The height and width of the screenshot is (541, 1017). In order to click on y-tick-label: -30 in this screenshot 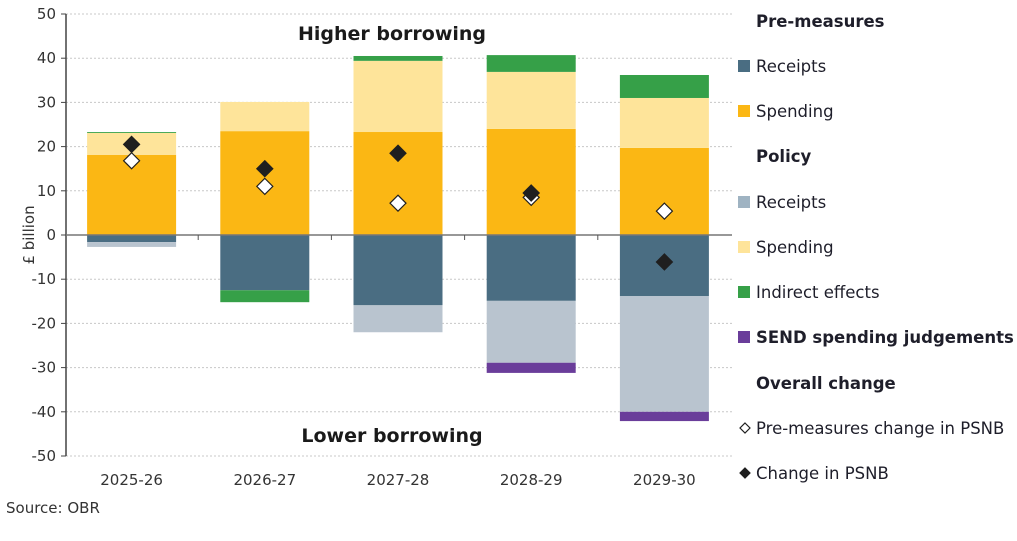, I will do `click(44, 368)`.